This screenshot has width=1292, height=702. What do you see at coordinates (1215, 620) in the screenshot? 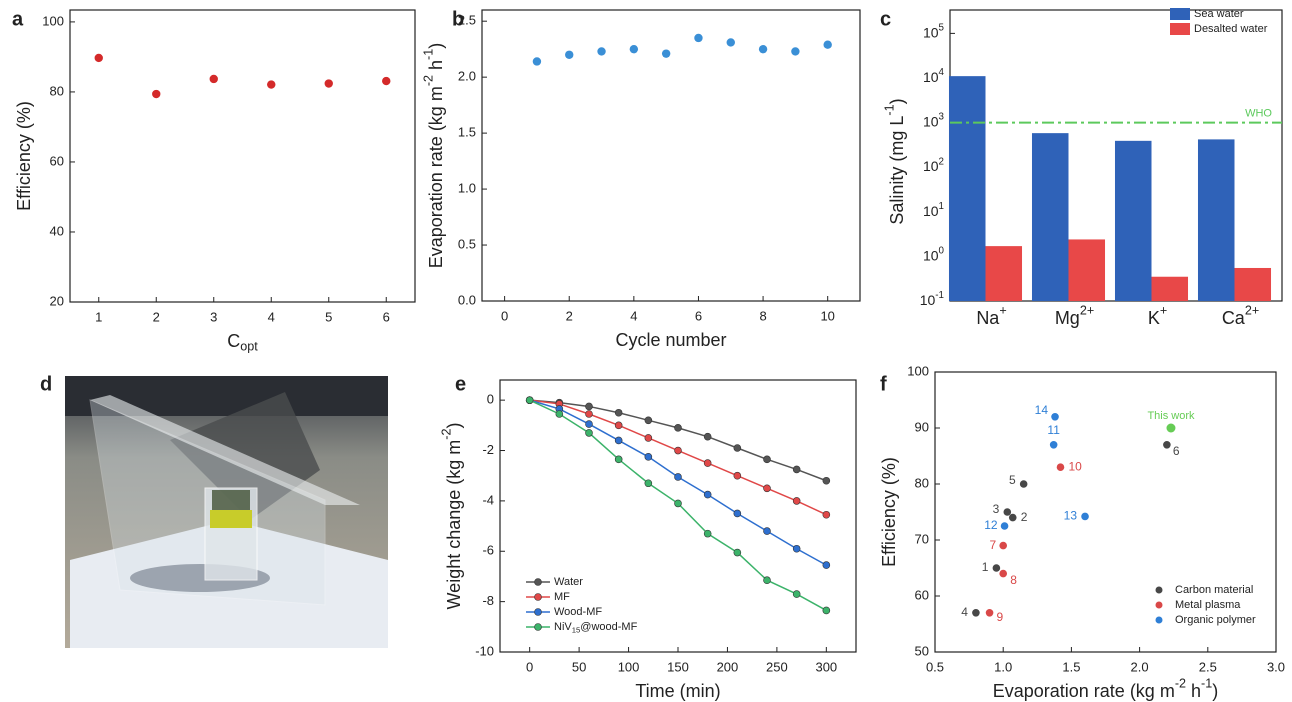
I see `legend-label: Organic polymer` at bounding box center [1215, 620].